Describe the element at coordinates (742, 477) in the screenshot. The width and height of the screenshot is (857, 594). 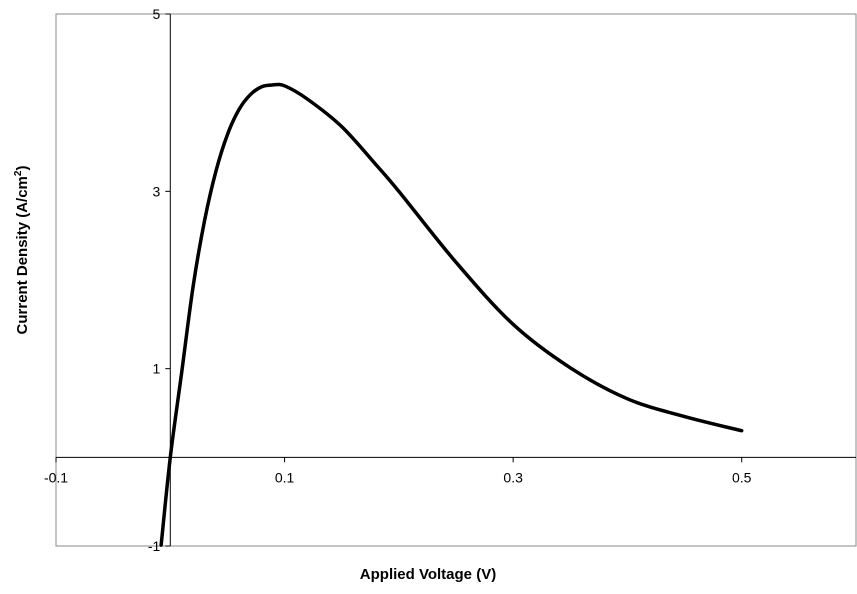
I see `x-tick-label: 0.5` at that location.